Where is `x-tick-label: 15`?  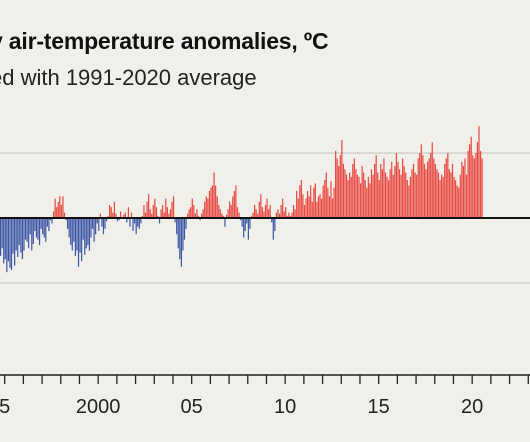
x-tick-label: 15 is located at coordinates (379, 407).